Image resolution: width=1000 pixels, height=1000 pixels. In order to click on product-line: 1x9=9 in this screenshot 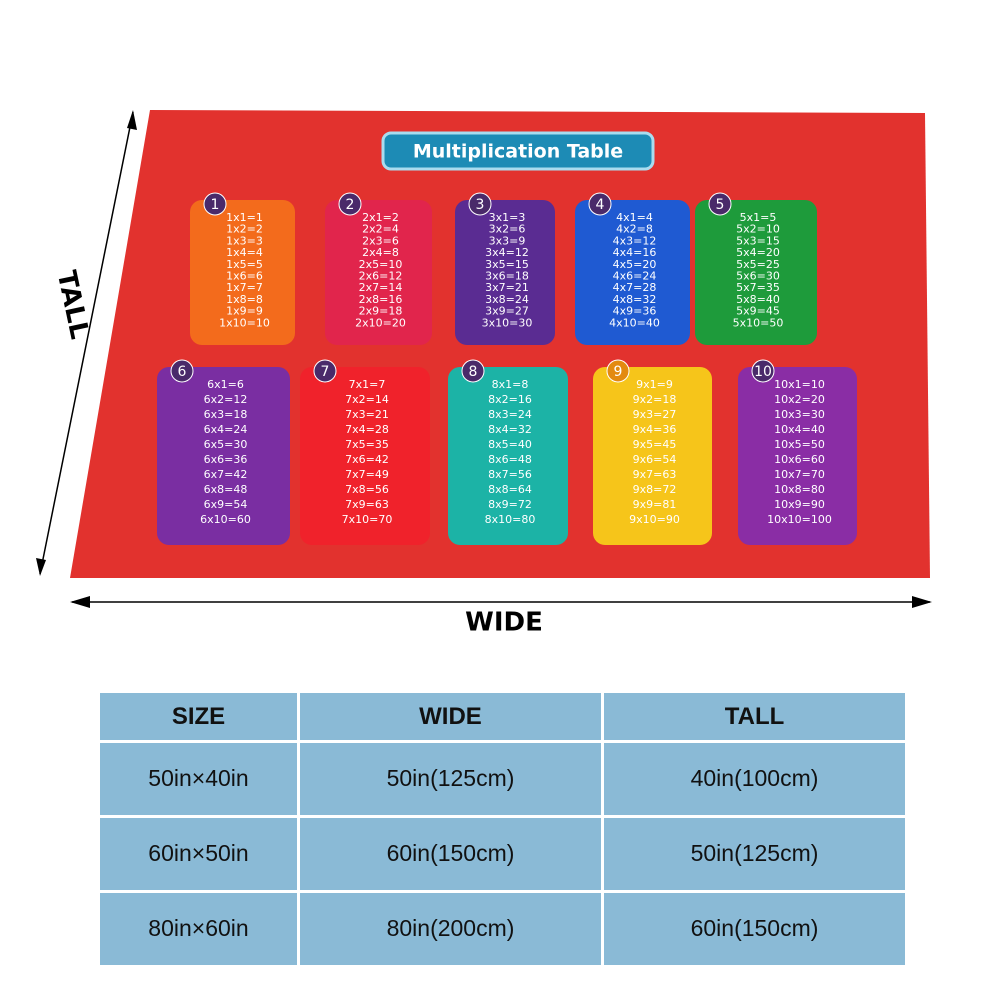, I will do `click(244, 311)`.